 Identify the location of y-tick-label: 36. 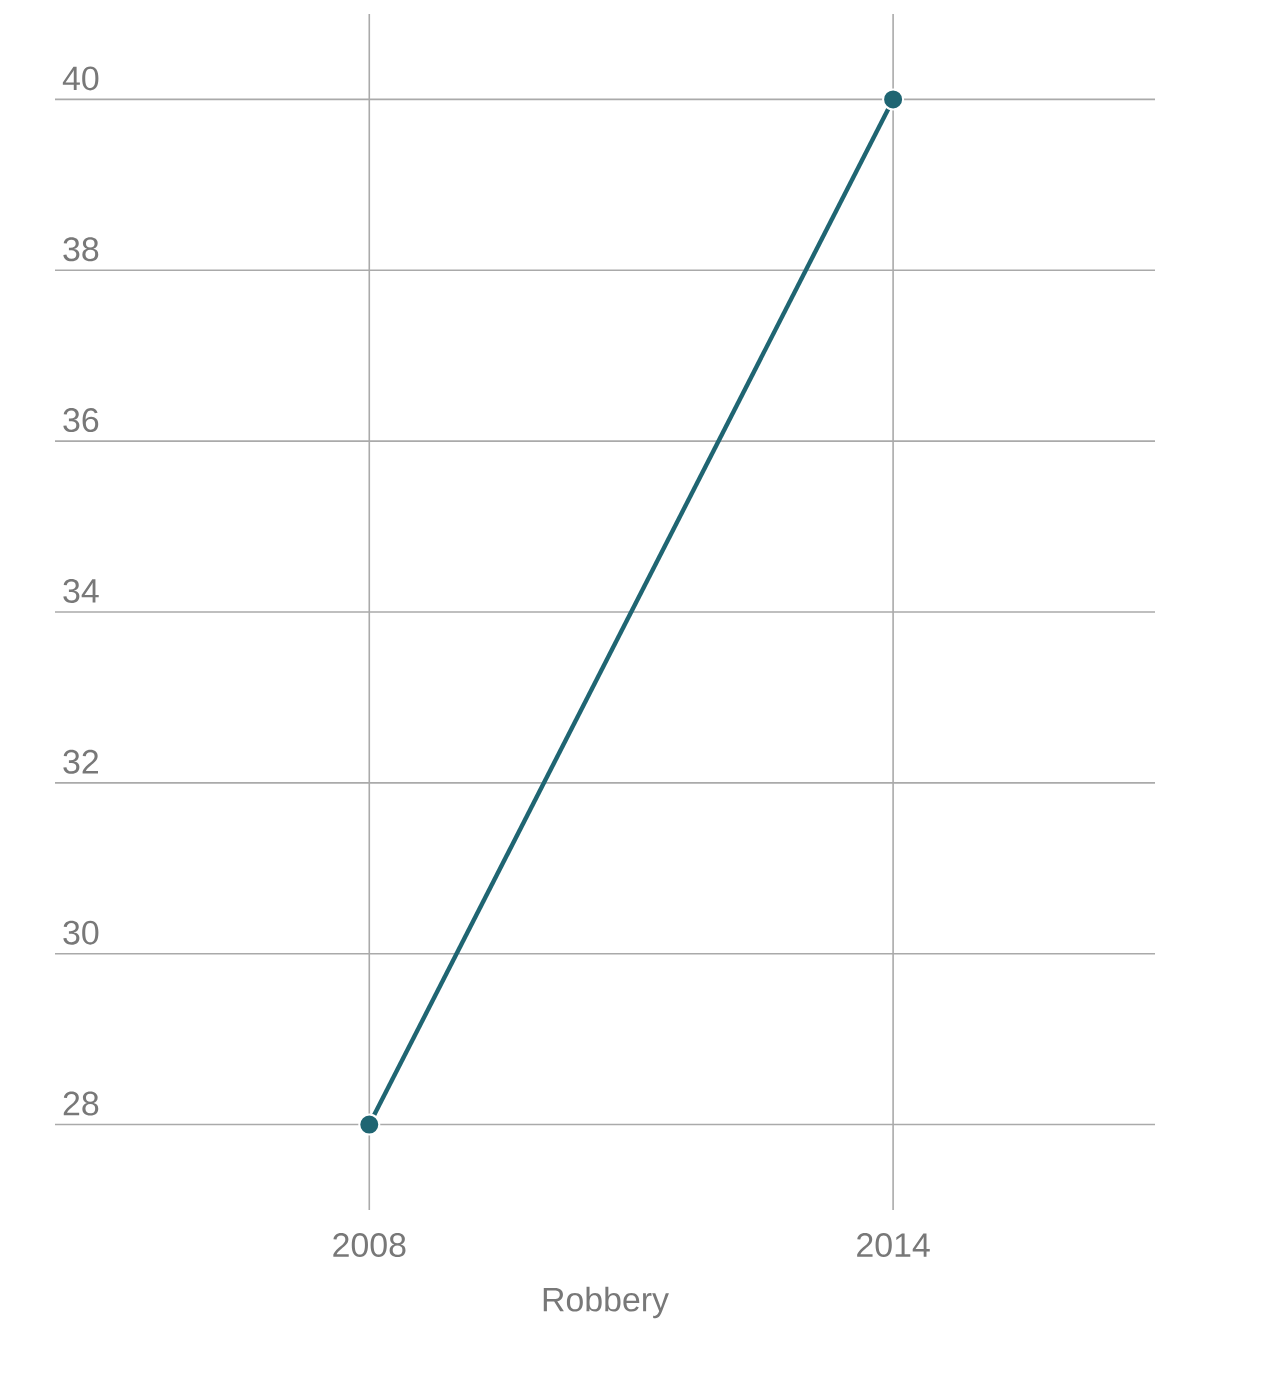
(81, 420).